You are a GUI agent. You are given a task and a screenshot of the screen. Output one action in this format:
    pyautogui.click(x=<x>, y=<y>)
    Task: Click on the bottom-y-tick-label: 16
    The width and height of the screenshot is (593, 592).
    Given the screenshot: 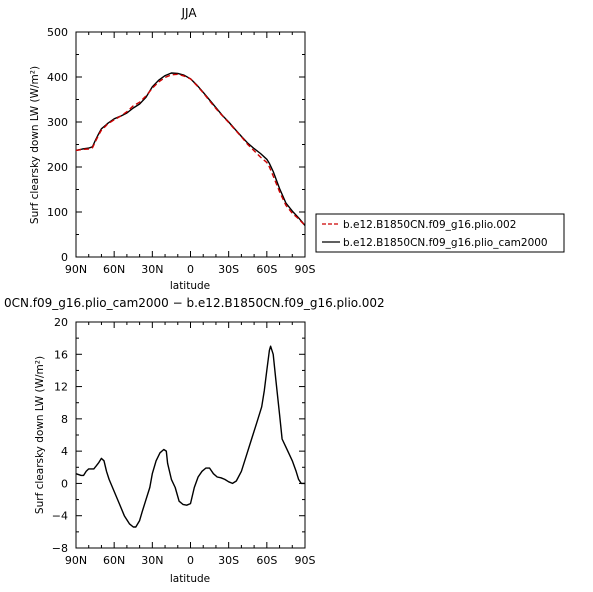 What is the action you would take?
    pyautogui.click(x=61, y=354)
    